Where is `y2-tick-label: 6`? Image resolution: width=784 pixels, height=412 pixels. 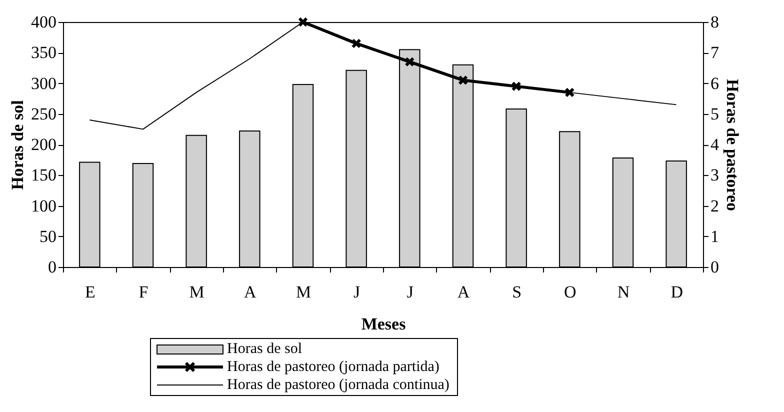 y2-tick-label: 6 is located at coordinates (714, 83).